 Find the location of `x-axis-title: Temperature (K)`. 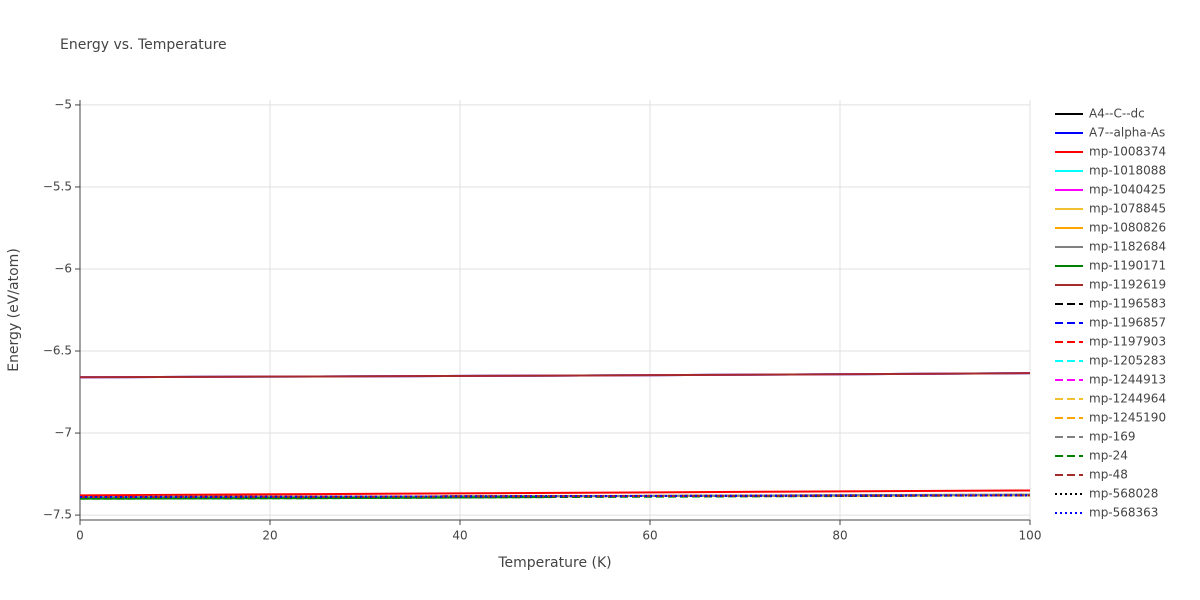

x-axis-title: Temperature (K) is located at coordinates (554, 563).